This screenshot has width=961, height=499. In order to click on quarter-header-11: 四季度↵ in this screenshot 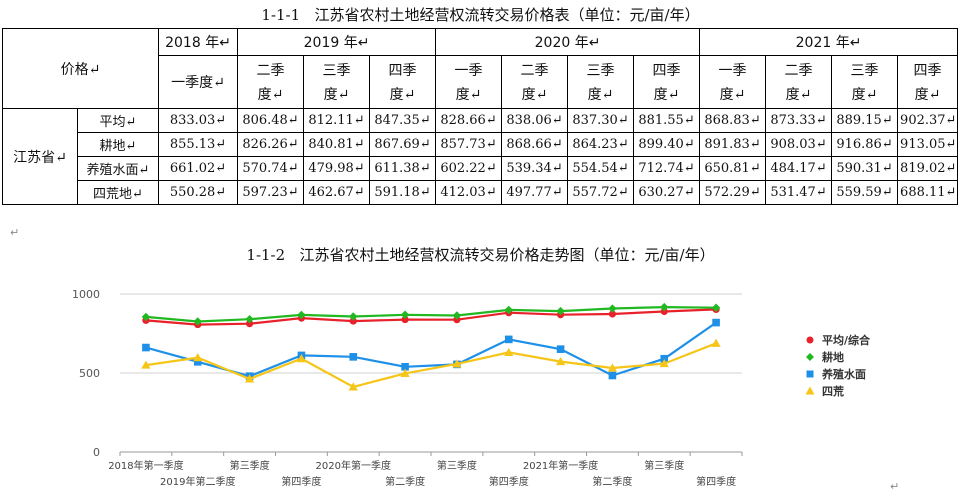, I will do `click(928, 82)`.